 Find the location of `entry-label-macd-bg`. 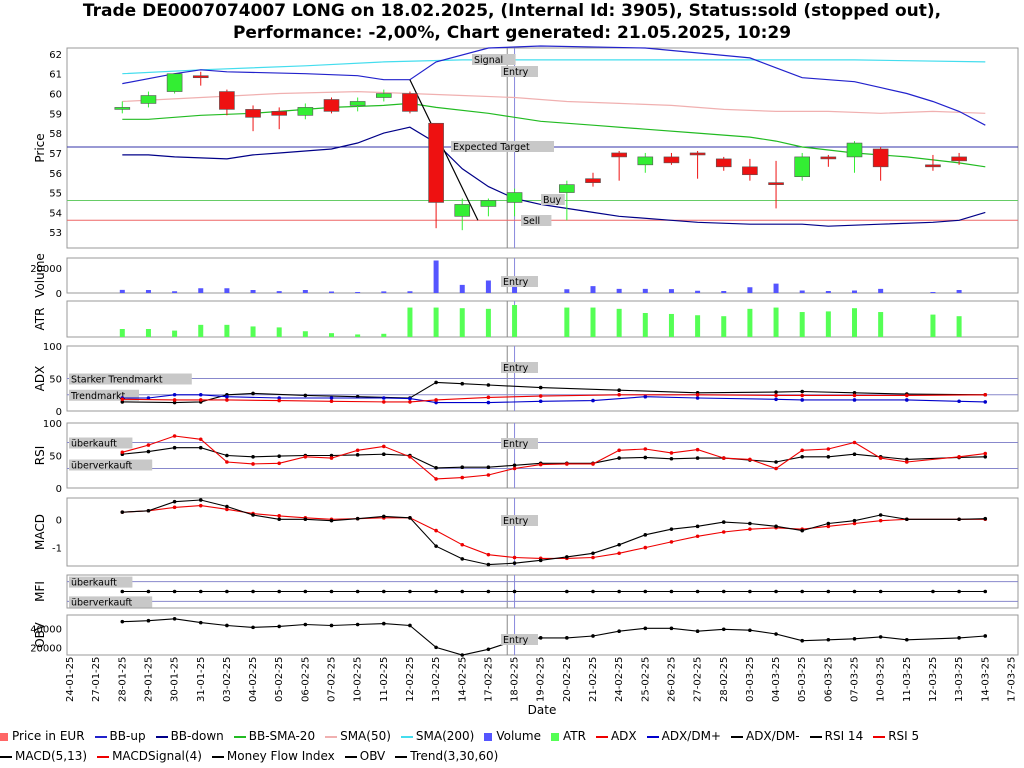

entry-label-macd-bg is located at coordinates (519, 520).